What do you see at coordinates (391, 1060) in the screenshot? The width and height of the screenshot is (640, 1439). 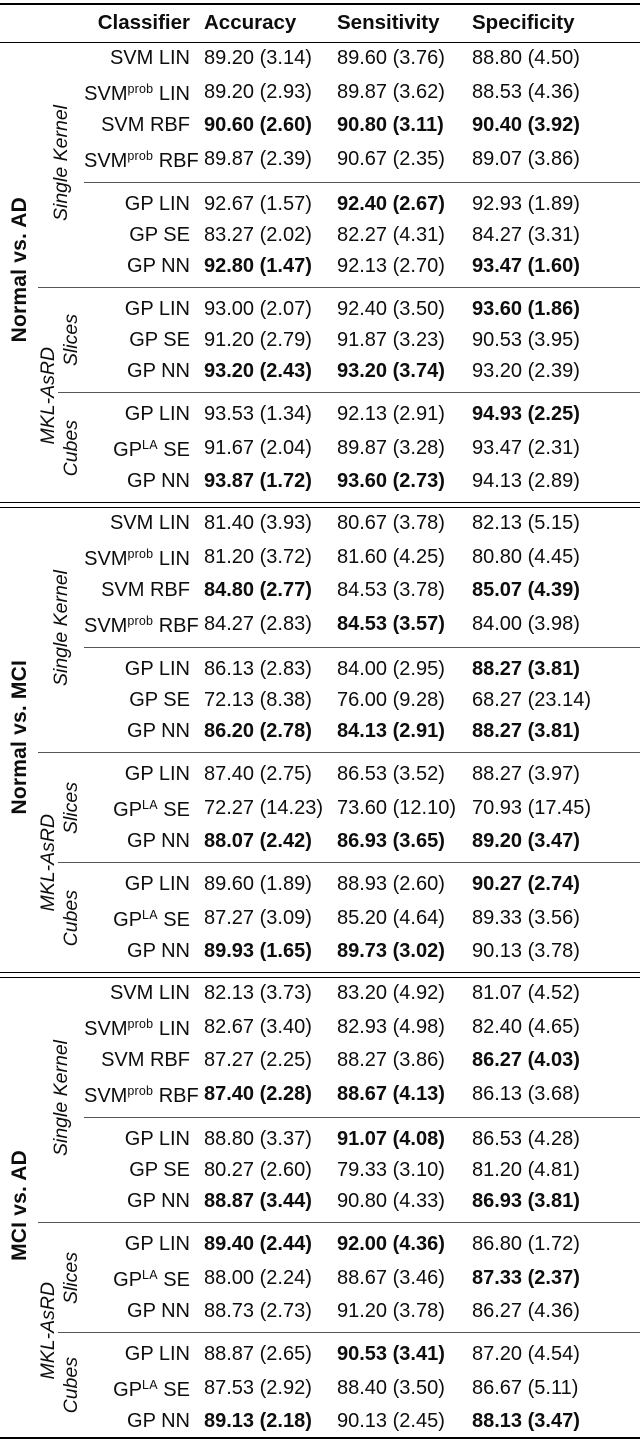 I see `sensitivity-cell: 88.27 (3.86)` at bounding box center [391, 1060].